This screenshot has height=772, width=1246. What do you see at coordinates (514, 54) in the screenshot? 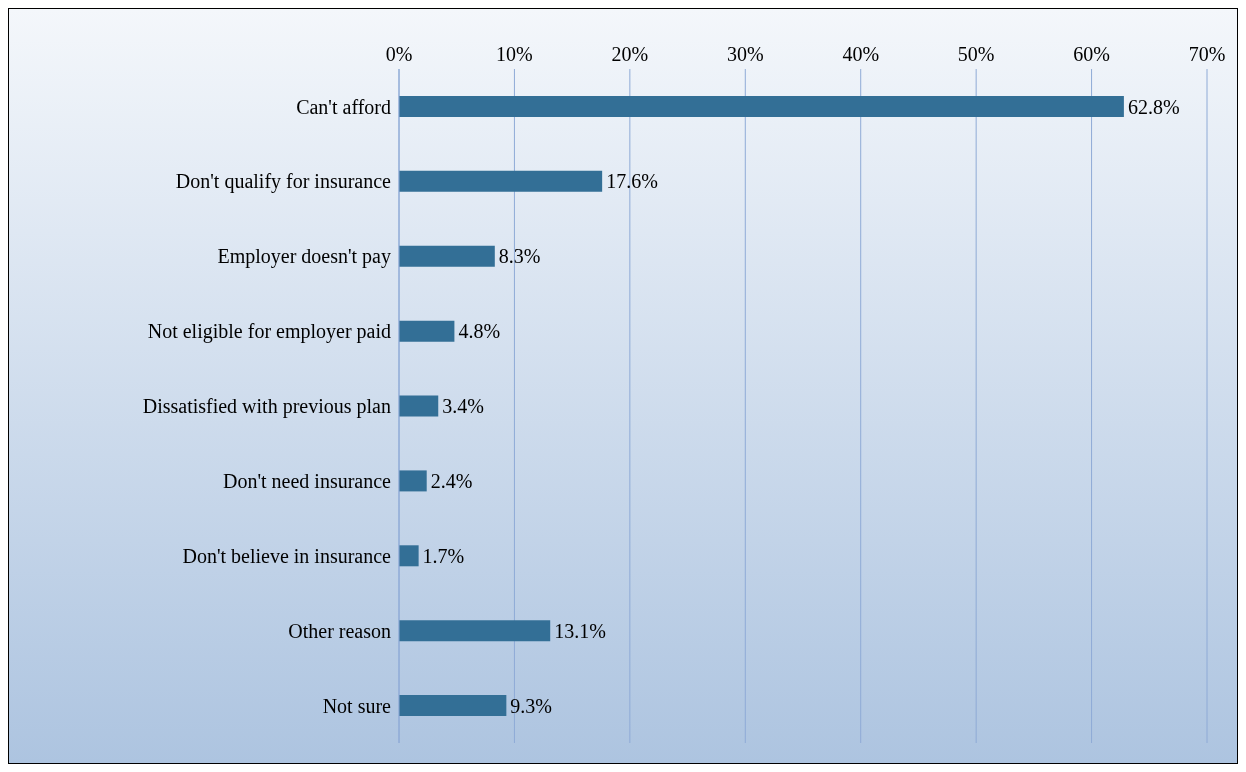
I see `x-tick-label: 10%` at bounding box center [514, 54].